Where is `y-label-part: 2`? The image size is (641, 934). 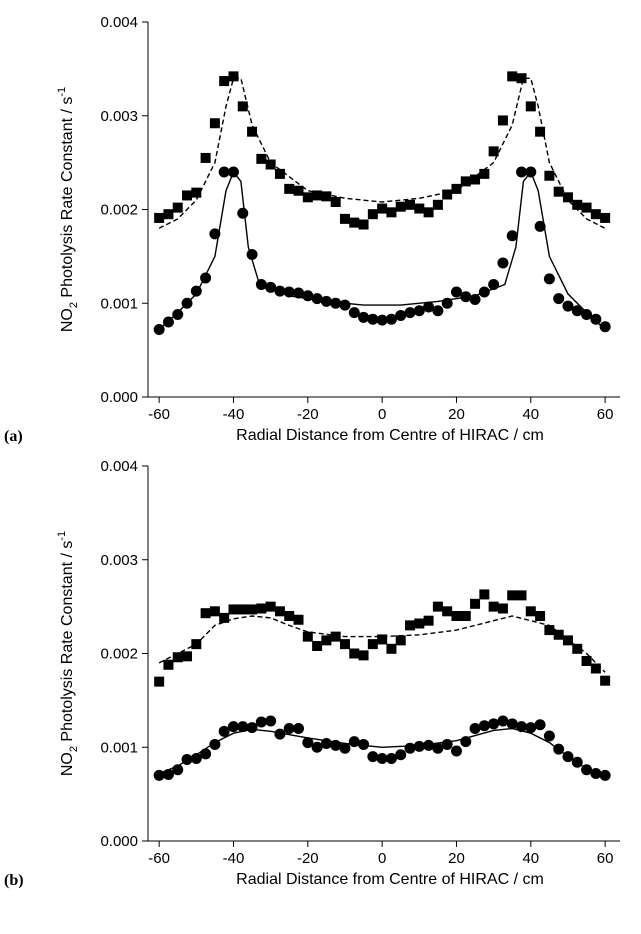
y-label-part: 2 is located at coordinates (74, 749).